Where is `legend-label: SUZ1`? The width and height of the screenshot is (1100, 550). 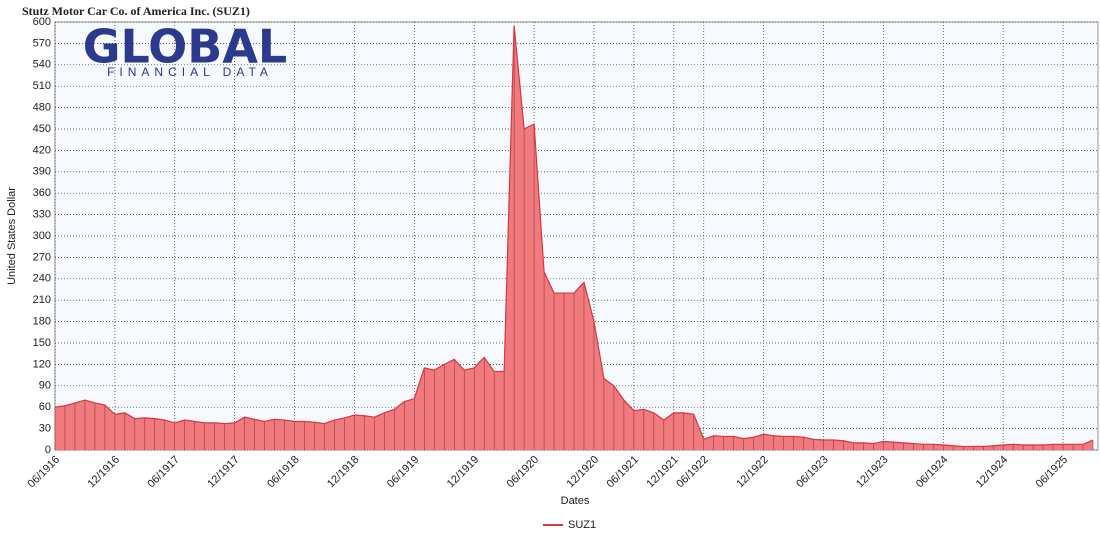
legend-label: SUZ1 is located at coordinates (582, 525).